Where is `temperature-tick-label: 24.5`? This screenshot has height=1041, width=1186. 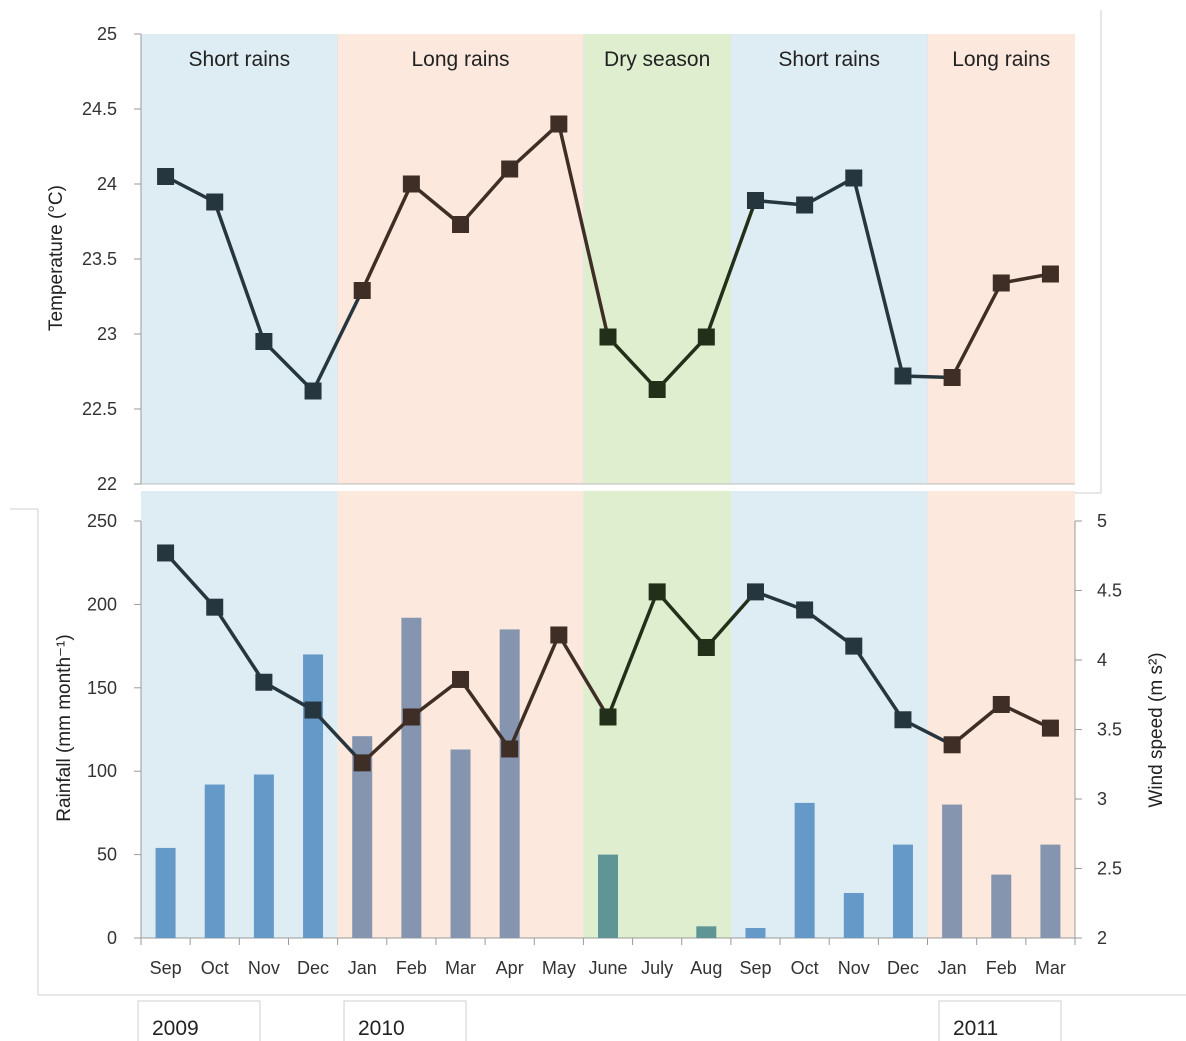
temperature-tick-label: 24.5 is located at coordinates (99, 109).